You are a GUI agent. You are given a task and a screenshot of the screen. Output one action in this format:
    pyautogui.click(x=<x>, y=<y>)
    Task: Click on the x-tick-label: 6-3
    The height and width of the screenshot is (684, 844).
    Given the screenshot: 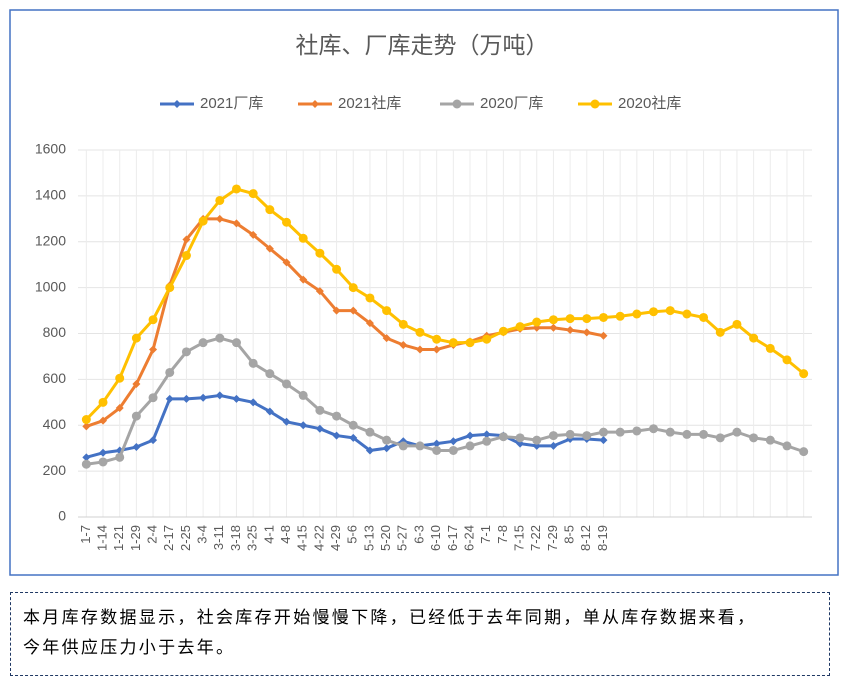 What is the action you would take?
    pyautogui.click(x=418, y=534)
    